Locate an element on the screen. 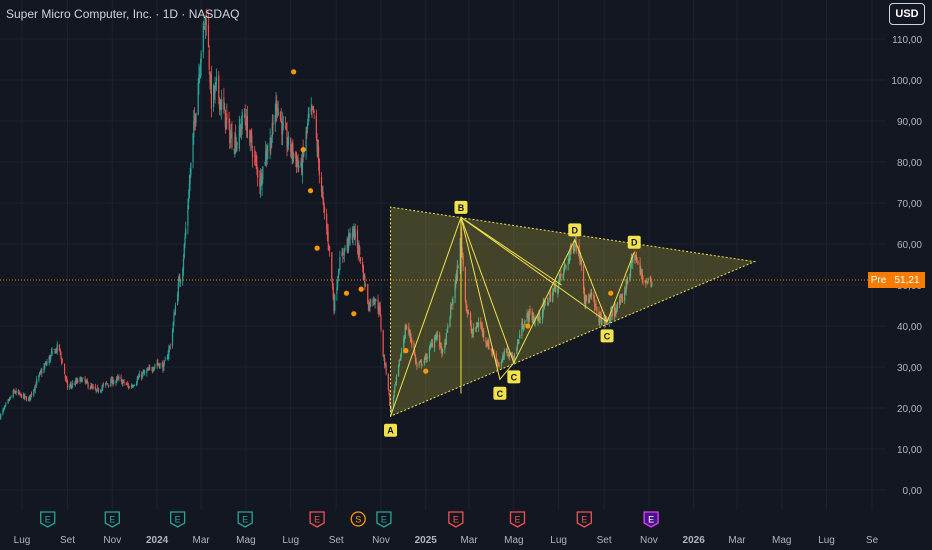 This screenshot has height=550, width=932. x-tick-label: Set is located at coordinates (604, 540).